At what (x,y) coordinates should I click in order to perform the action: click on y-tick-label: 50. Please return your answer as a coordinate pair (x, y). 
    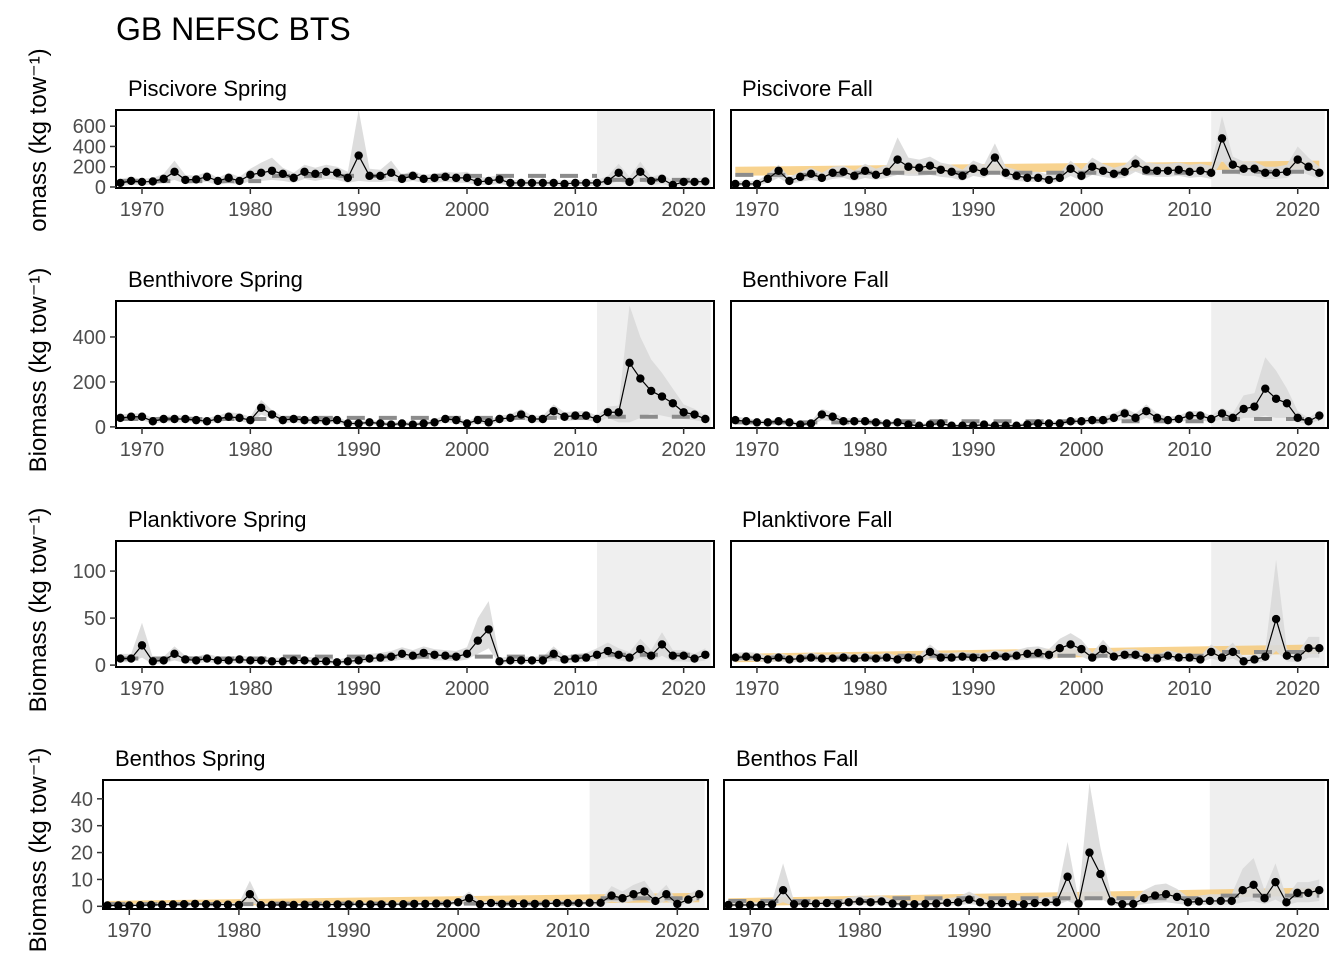
    Looking at the image, I should click on (95, 619).